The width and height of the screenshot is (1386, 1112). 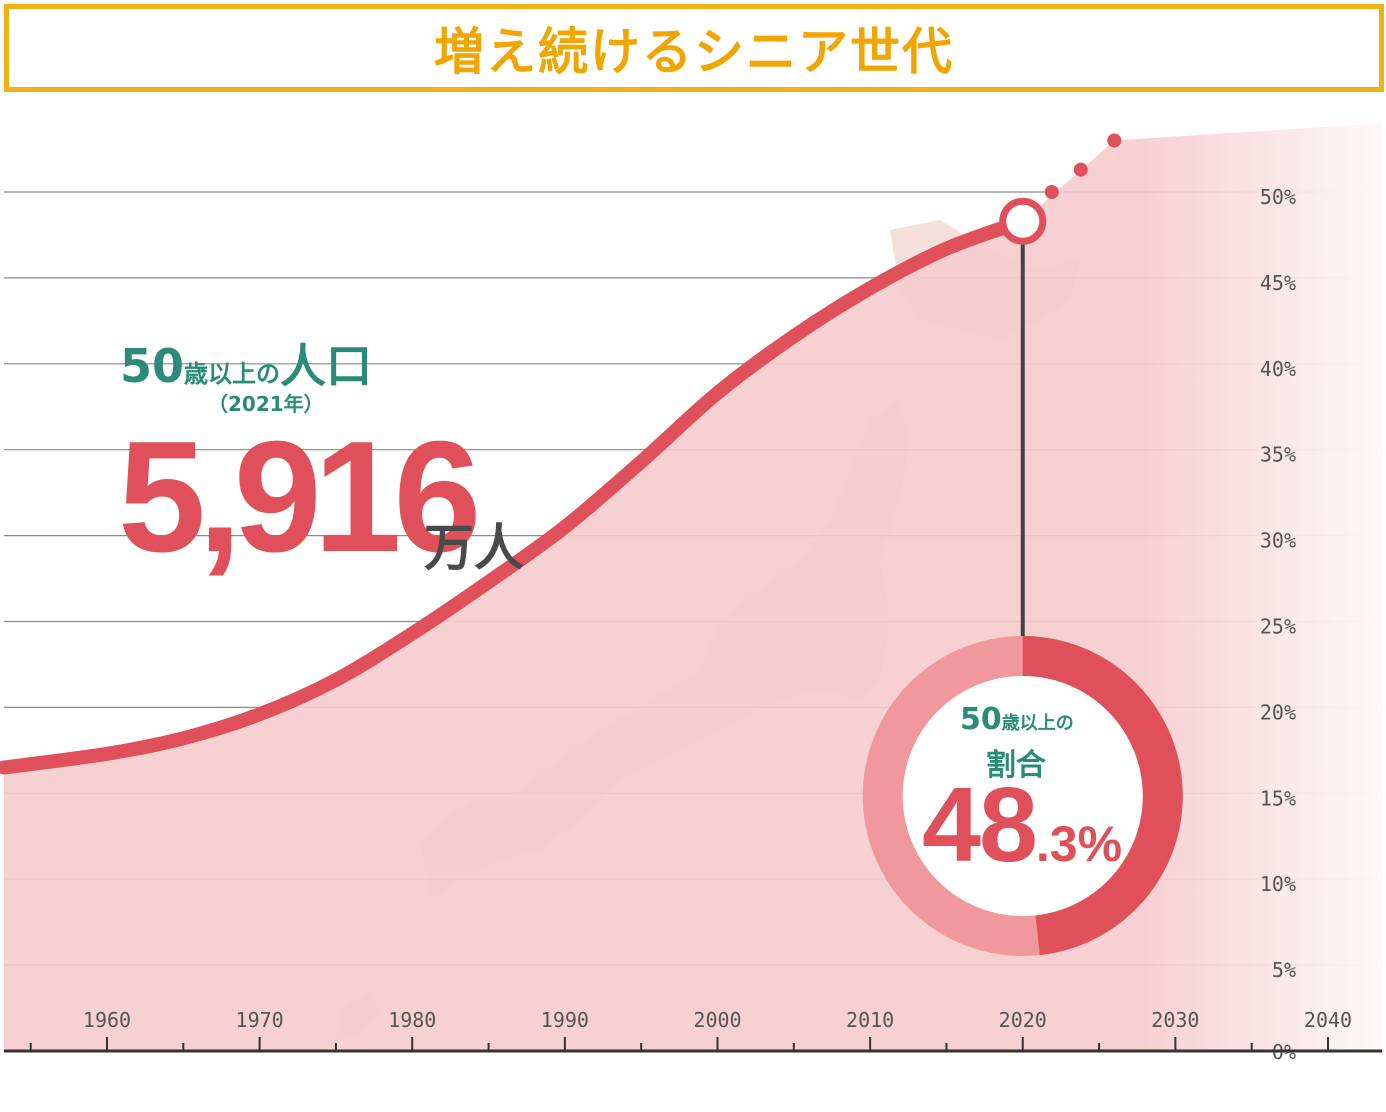 What do you see at coordinates (1278, 712) in the screenshot?
I see `y-tick-label: 20%` at bounding box center [1278, 712].